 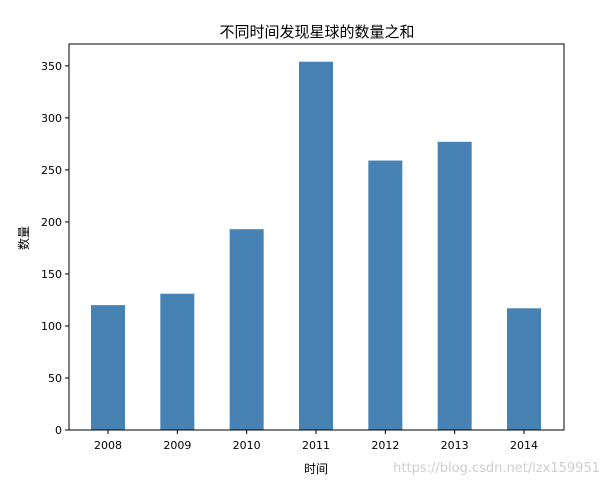 I want to click on x-tick-label-2010: 2010, so click(x=247, y=445).